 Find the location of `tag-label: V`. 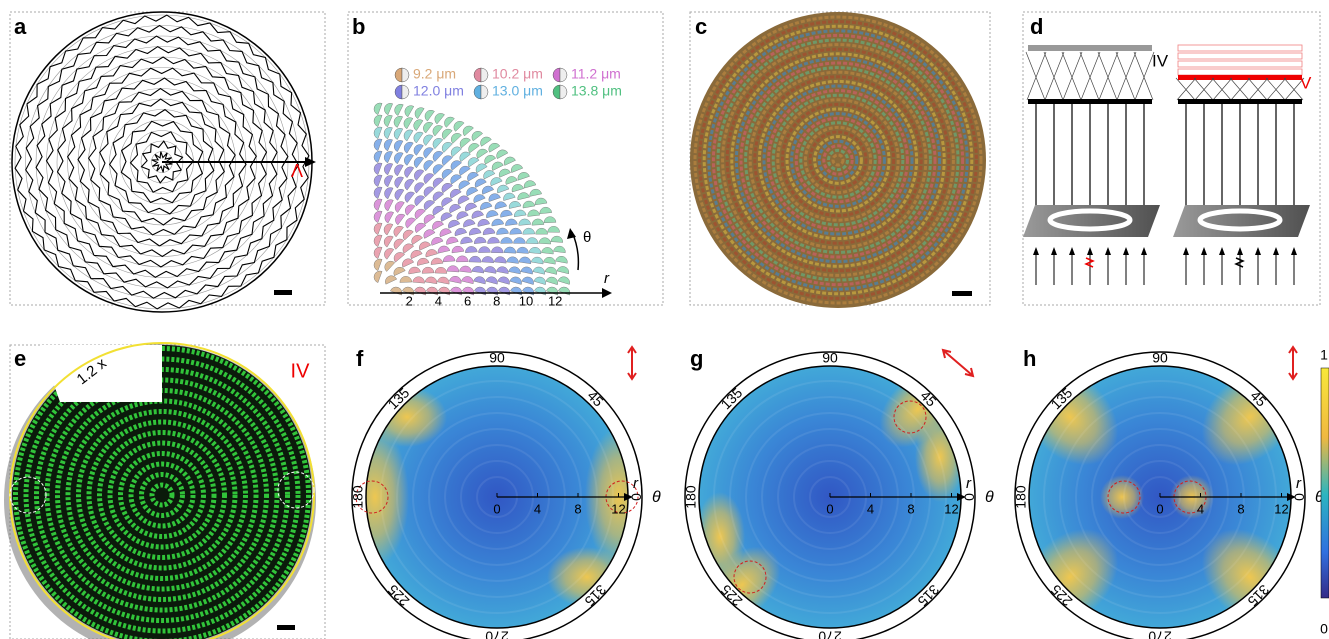

tag-label: V is located at coordinates (1306, 82).